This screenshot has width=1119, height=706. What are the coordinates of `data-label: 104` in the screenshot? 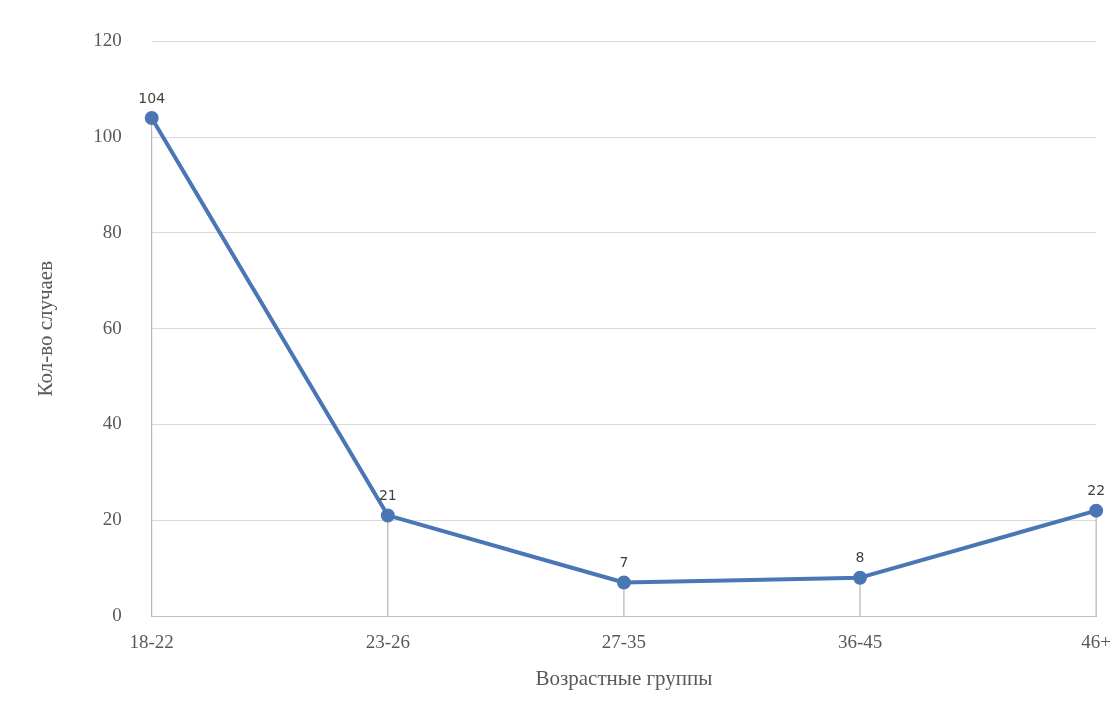 It's located at (152, 97).